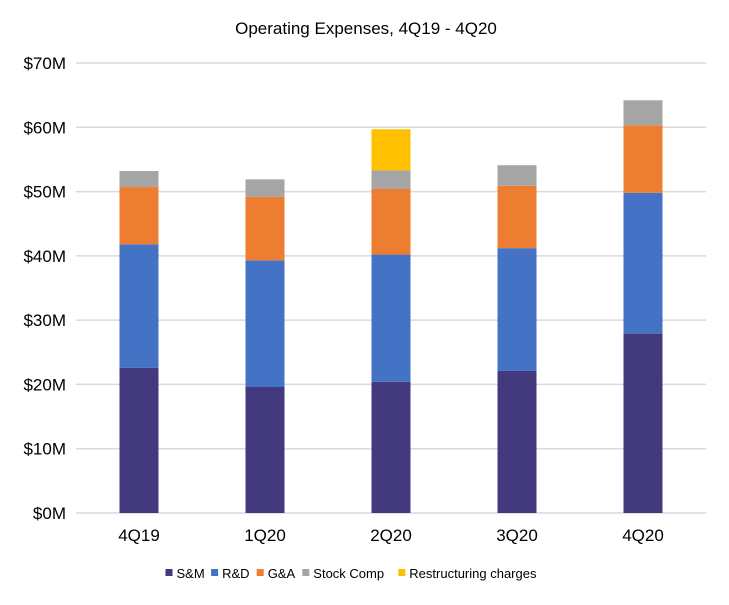 The height and width of the screenshot is (605, 729). I want to click on bar-segment-g-a-4q20, so click(643, 159).